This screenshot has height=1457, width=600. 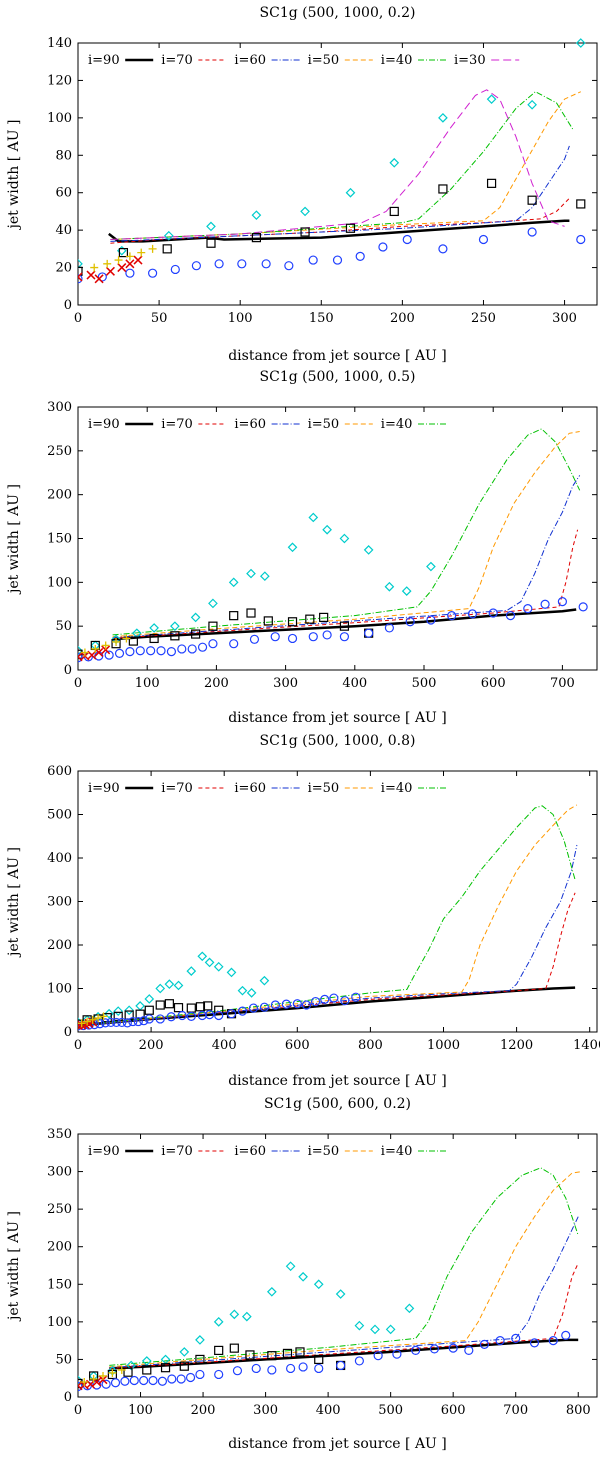 What do you see at coordinates (267, 788) in the screenshot?
I see `legend: i=90 i=70 i=60 i=50 i=40` at bounding box center [267, 788].